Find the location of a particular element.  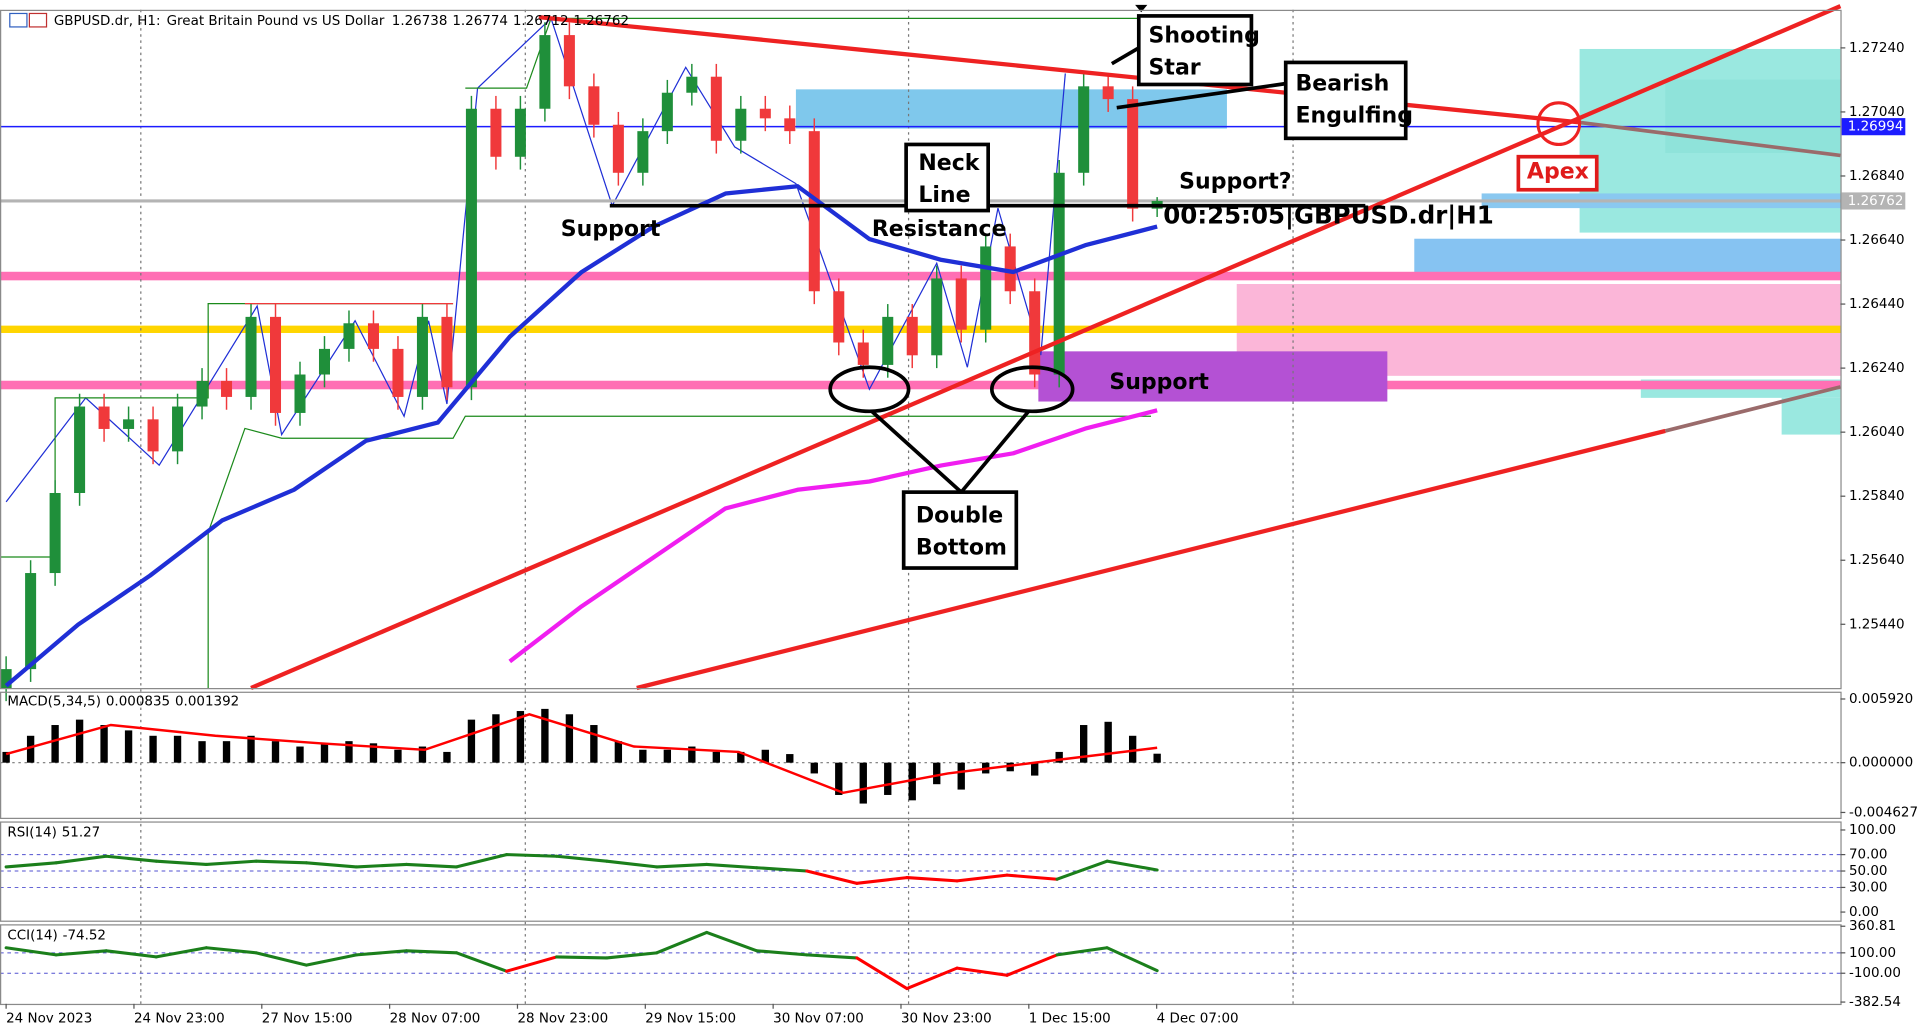

moving-average is located at coordinates (833, 536).